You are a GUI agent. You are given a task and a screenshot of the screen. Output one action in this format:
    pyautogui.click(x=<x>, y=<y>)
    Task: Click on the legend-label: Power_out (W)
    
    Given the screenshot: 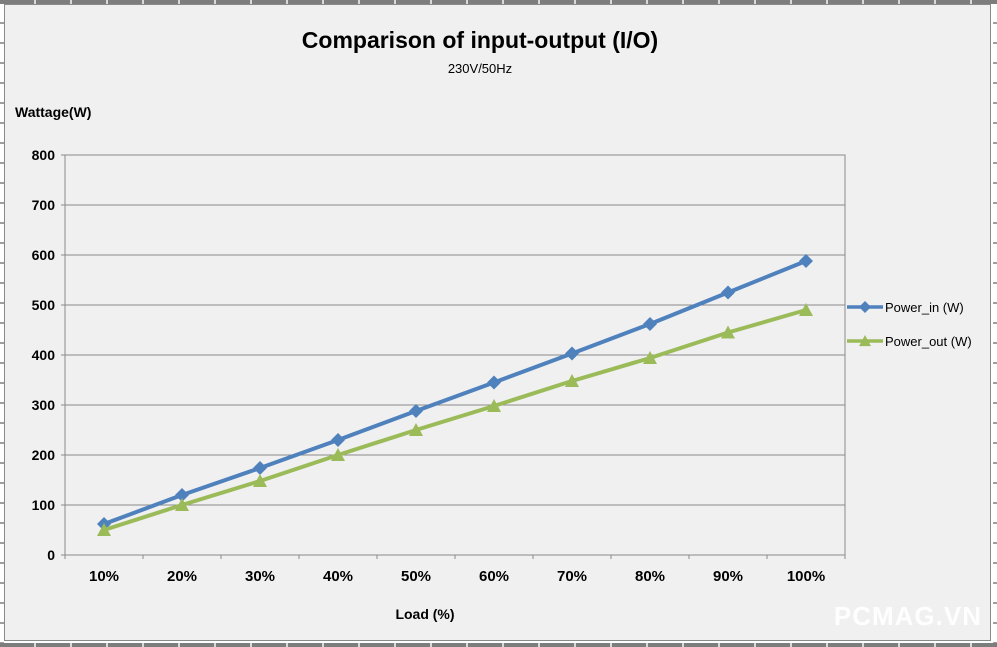 What is the action you would take?
    pyautogui.click(x=928, y=341)
    